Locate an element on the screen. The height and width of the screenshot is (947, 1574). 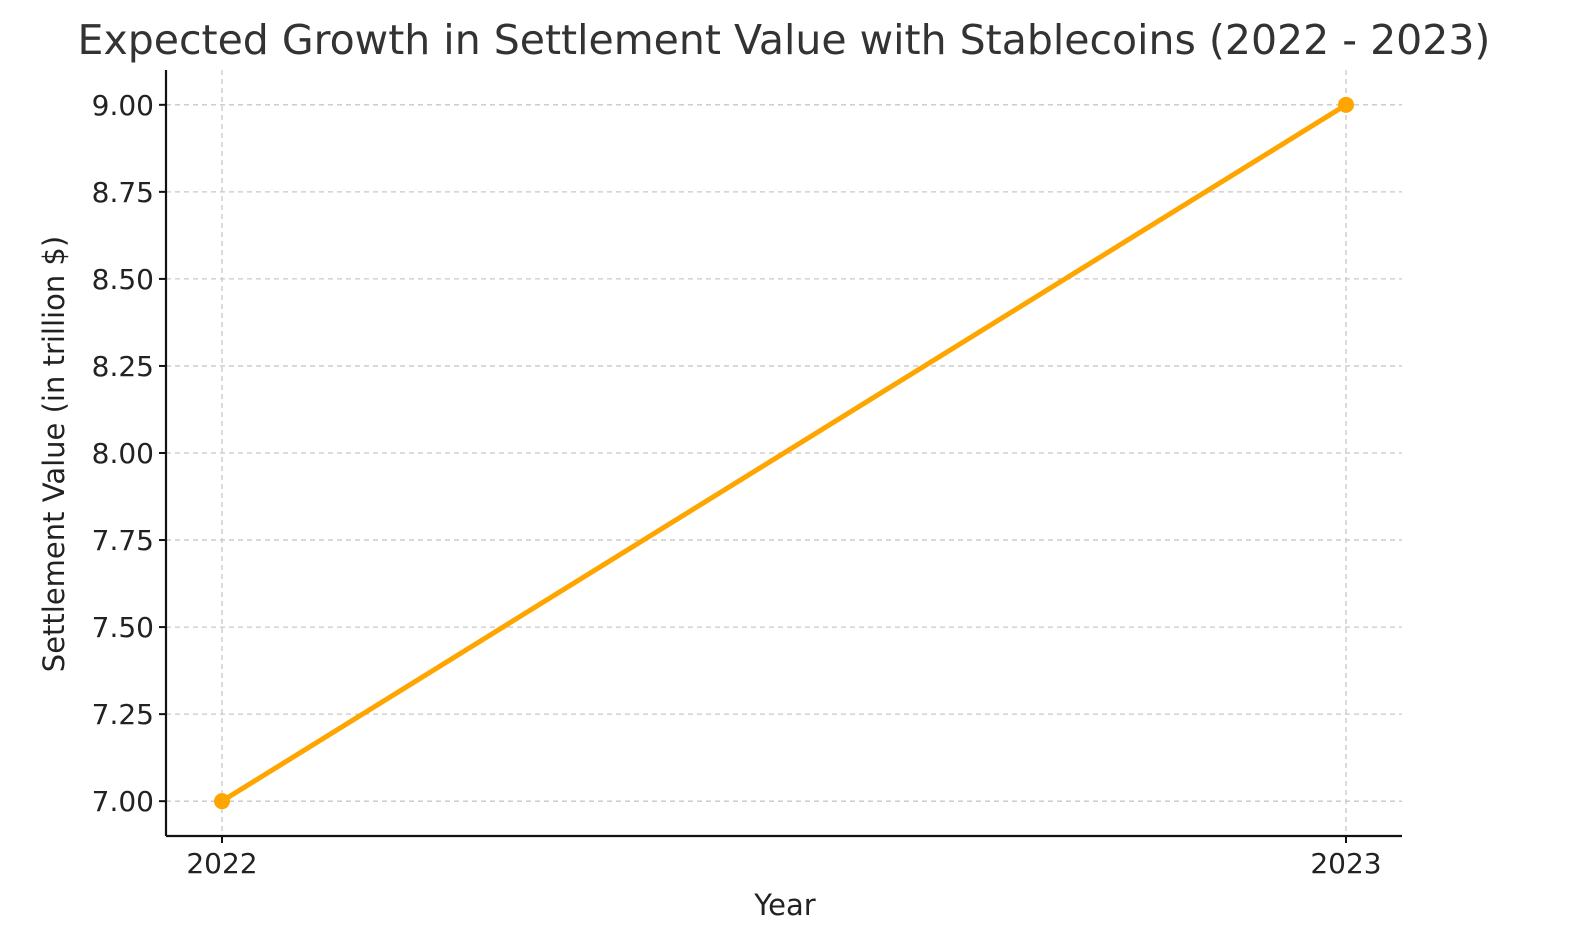
x-tick-label: 2022 is located at coordinates (221, 863).